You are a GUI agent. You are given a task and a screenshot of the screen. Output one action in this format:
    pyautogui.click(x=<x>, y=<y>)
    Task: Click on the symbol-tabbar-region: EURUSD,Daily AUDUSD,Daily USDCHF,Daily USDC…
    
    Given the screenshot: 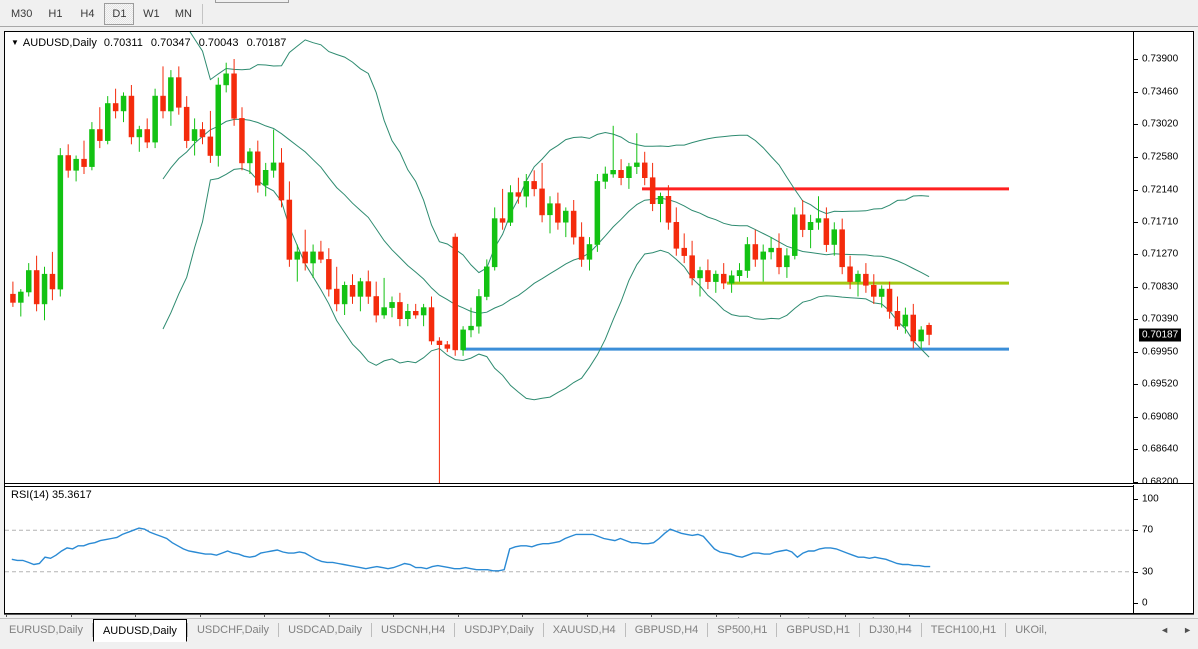 What is the action you would take?
    pyautogui.click(x=599, y=633)
    